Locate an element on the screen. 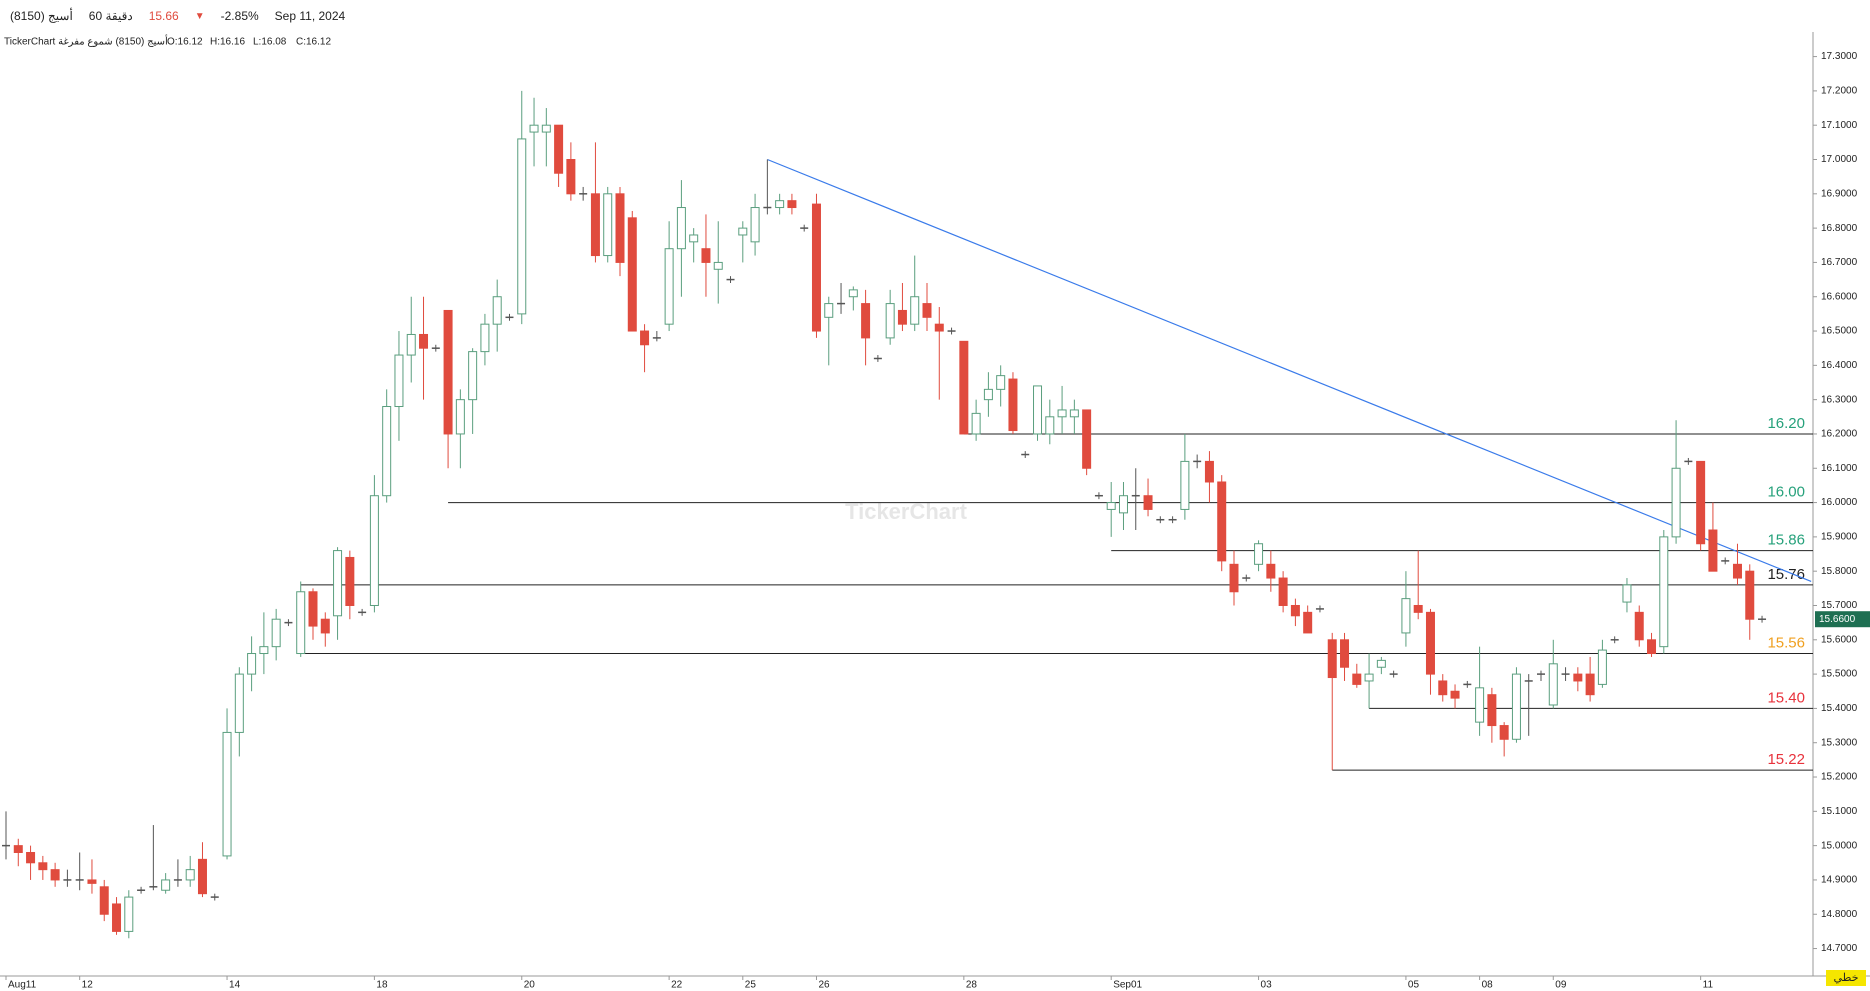 The image size is (1870, 991). x-tick-label: 22 is located at coordinates (677, 985).